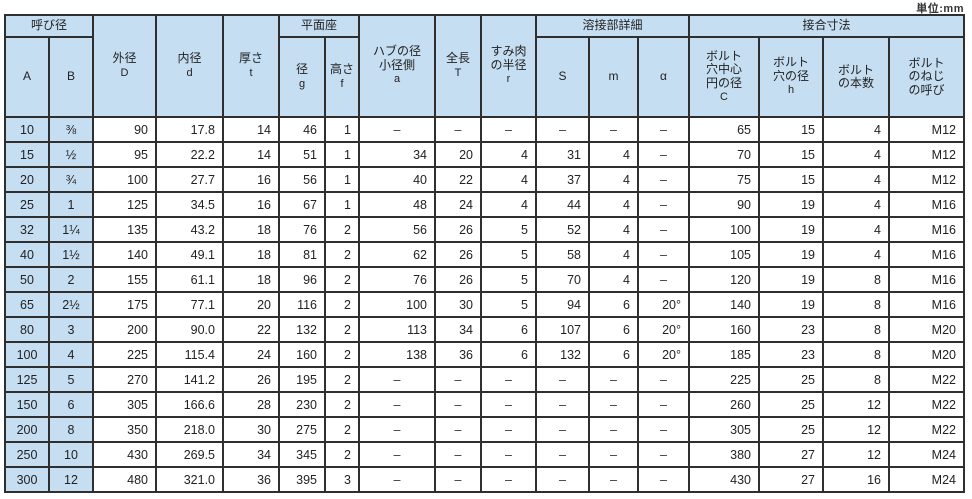 This screenshot has width=972, height=499. Describe the element at coordinates (251, 479) in the screenshot. I see `cell-thickness: 36` at that location.